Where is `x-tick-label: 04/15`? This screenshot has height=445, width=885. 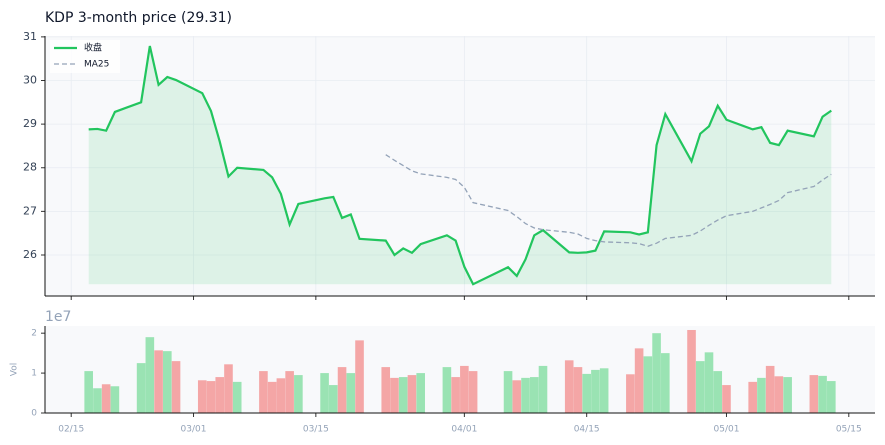 x-tick-label: 04/15 is located at coordinates (587, 430).